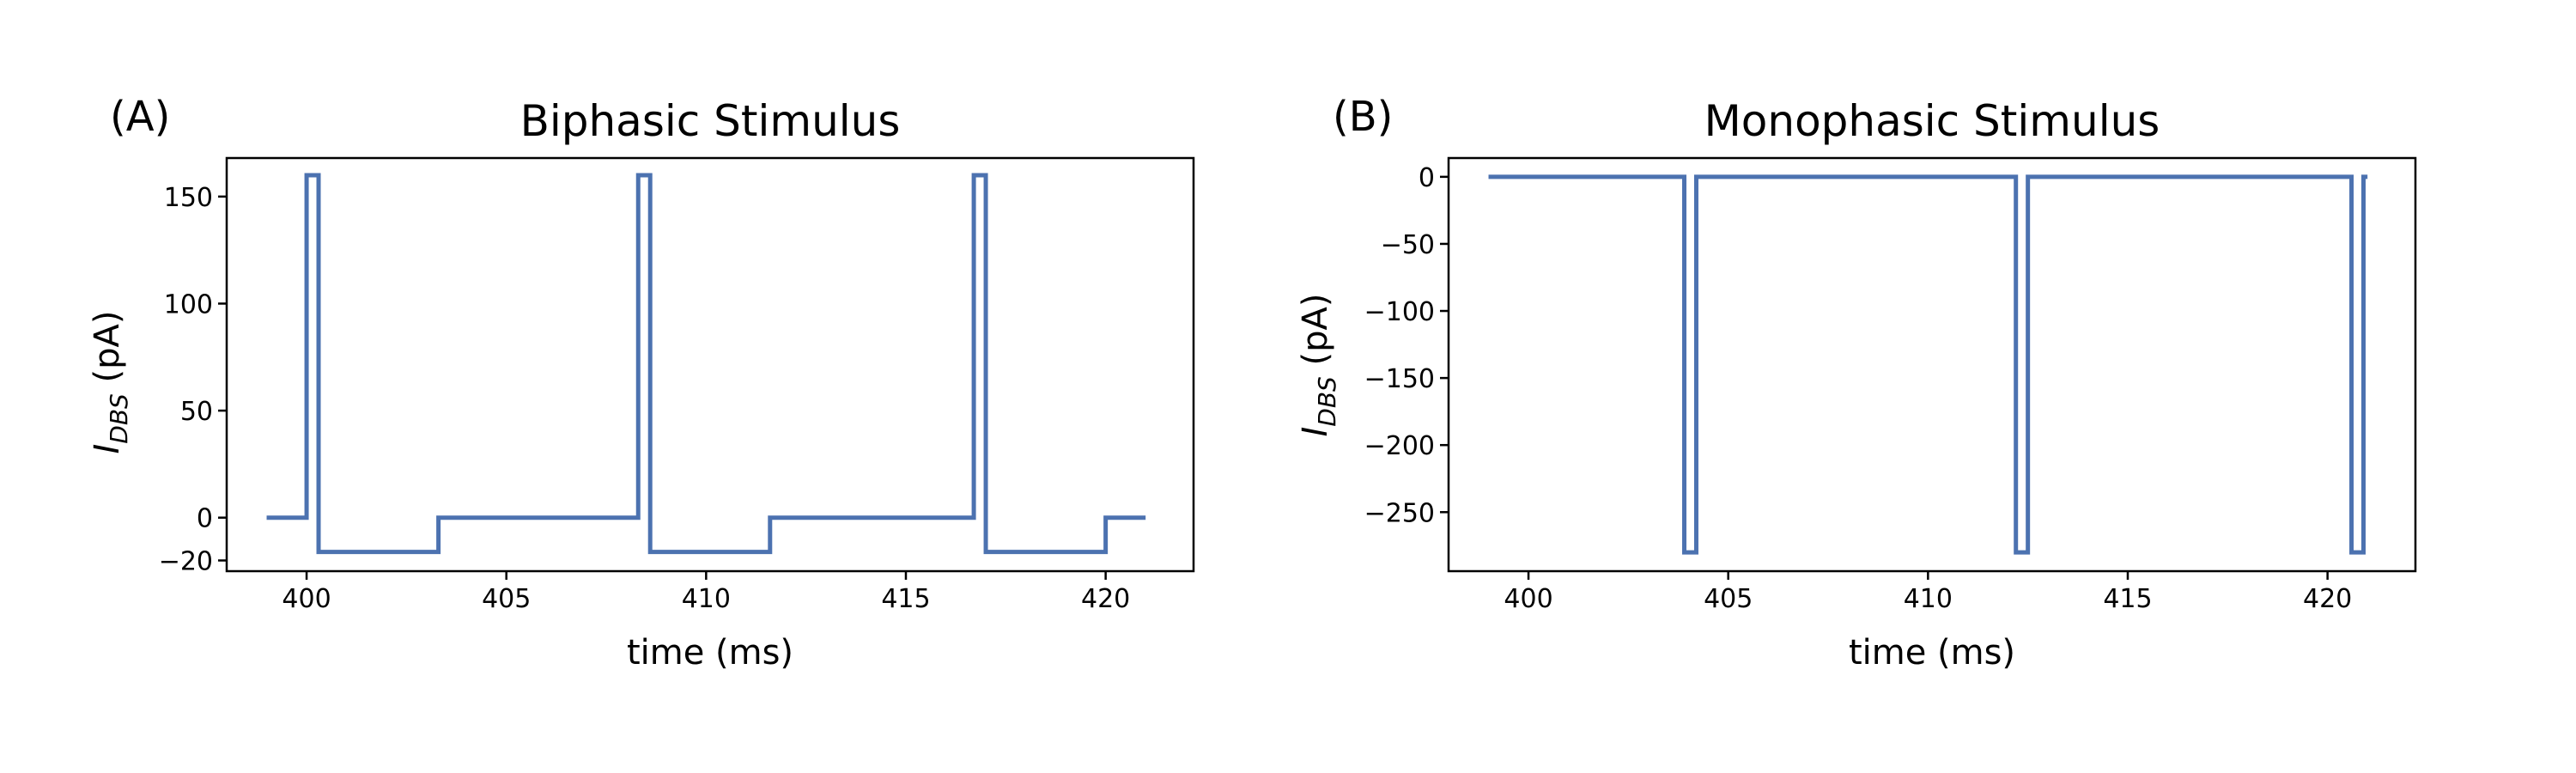 The width and height of the screenshot is (2576, 773). I want to click on panel-label: (B), so click(1363, 117).